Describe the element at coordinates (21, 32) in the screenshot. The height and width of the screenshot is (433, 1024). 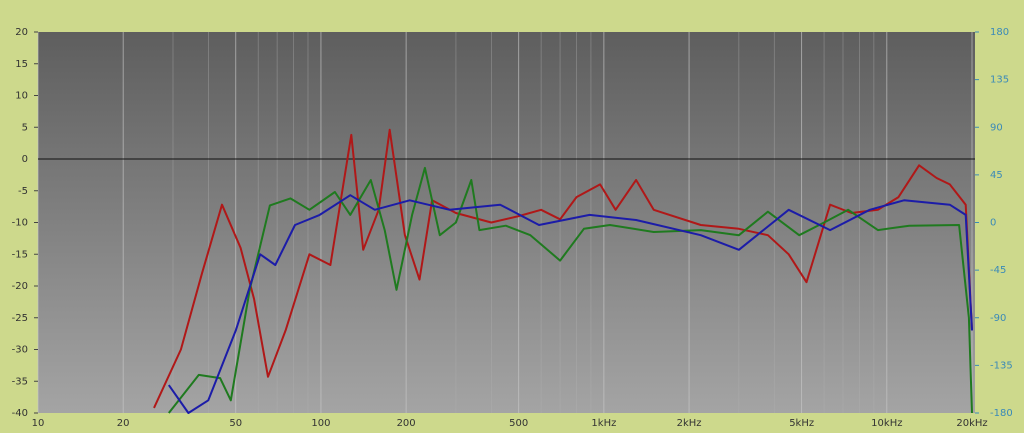
I see `y-tick-label: 20` at that location.